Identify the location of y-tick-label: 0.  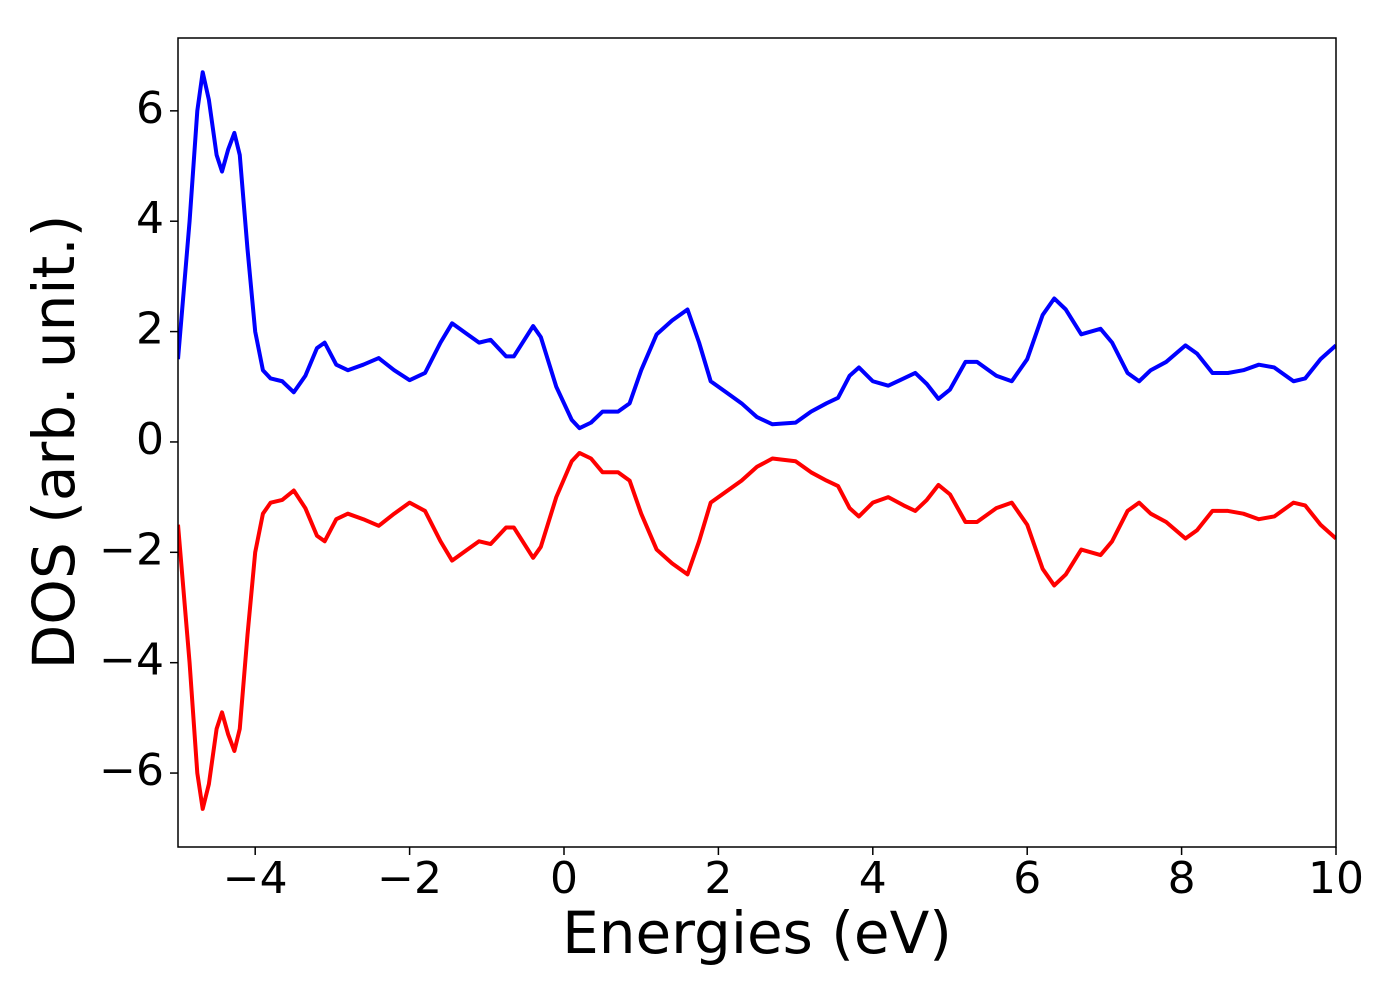
(150, 439).